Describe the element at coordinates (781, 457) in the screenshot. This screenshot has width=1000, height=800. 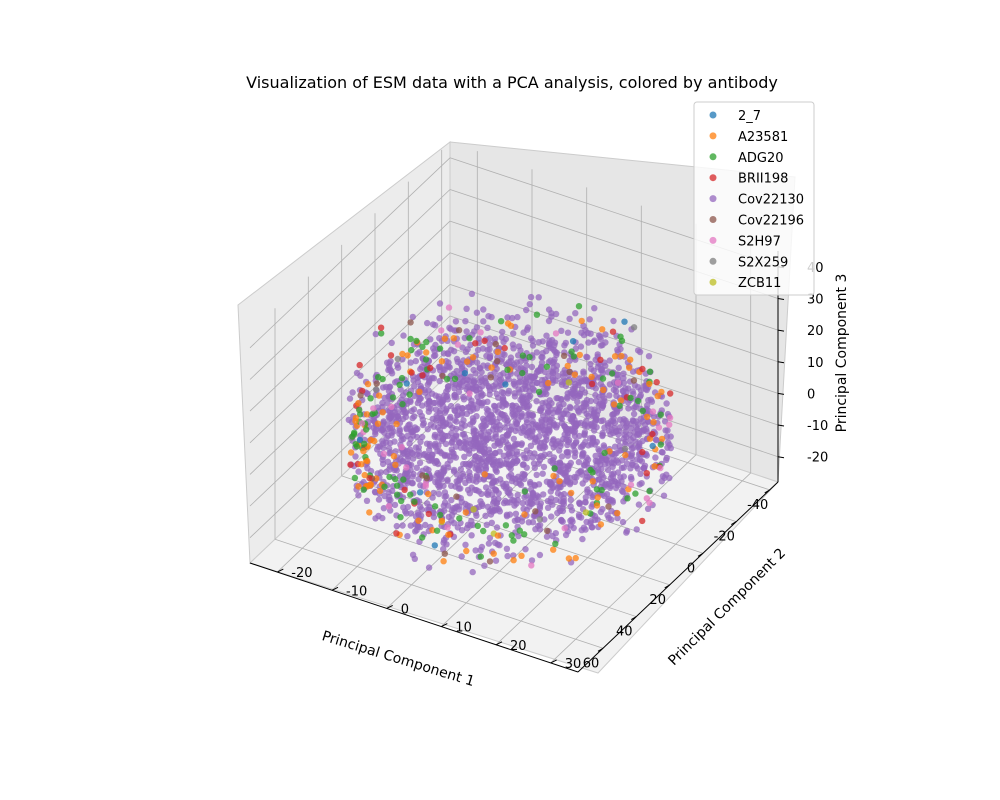
I see `z-tick-mark` at that location.